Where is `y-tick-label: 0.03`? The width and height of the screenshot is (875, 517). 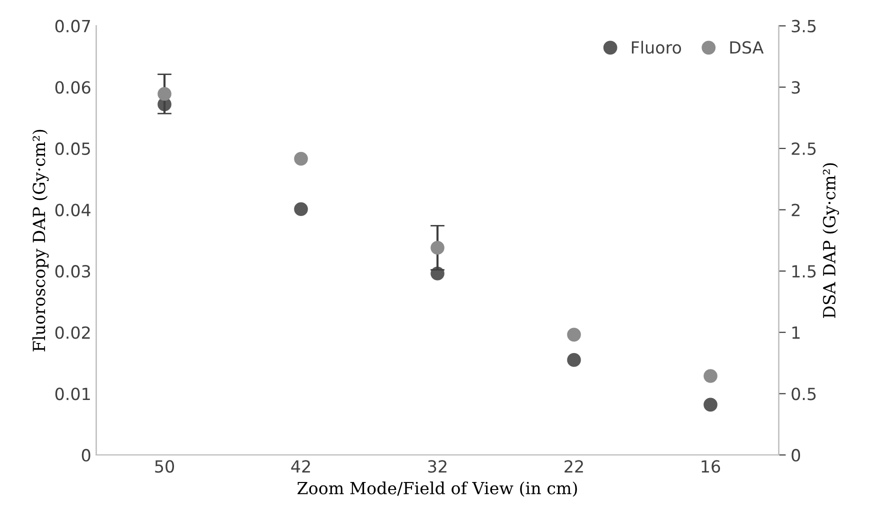 y-tick-label: 0.03 is located at coordinates (72, 271).